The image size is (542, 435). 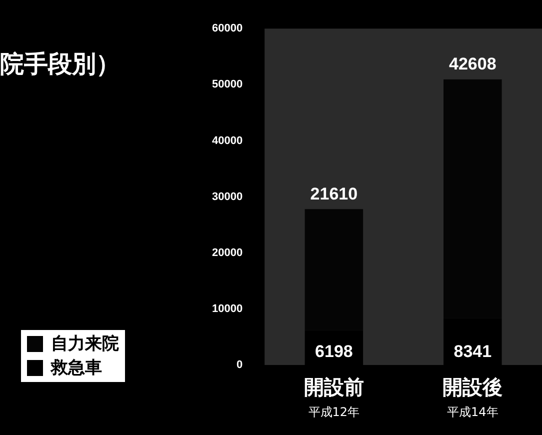 What do you see at coordinates (60, 64) in the screenshot?
I see `text: 院手段別）` at bounding box center [60, 64].